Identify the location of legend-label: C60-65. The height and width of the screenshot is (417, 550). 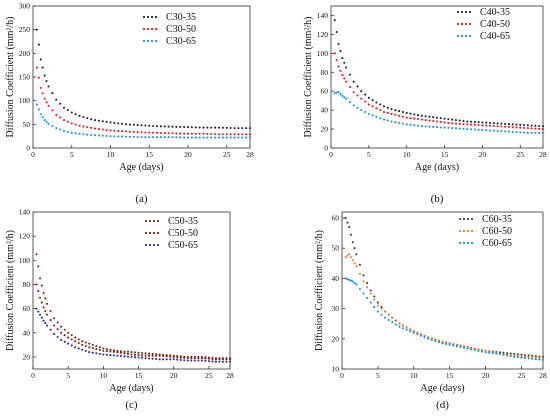
(497, 243).